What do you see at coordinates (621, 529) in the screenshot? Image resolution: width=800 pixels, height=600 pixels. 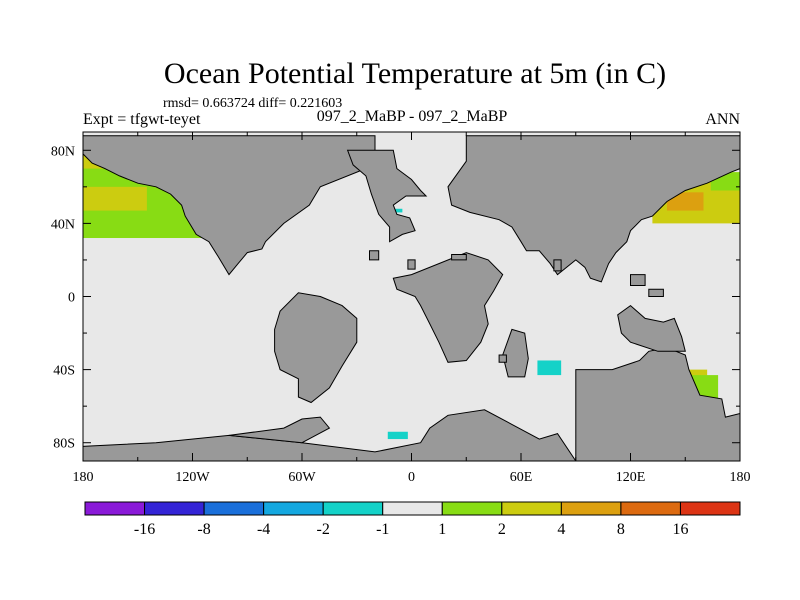 I see `colorbar-label: 8` at bounding box center [621, 529].